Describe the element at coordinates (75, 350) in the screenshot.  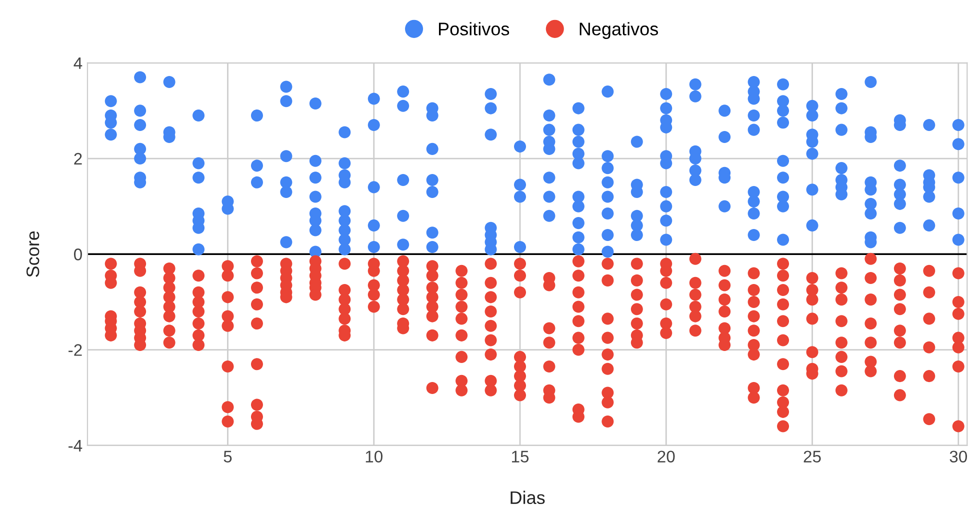
I see `y-tick-label: -2` at that location.